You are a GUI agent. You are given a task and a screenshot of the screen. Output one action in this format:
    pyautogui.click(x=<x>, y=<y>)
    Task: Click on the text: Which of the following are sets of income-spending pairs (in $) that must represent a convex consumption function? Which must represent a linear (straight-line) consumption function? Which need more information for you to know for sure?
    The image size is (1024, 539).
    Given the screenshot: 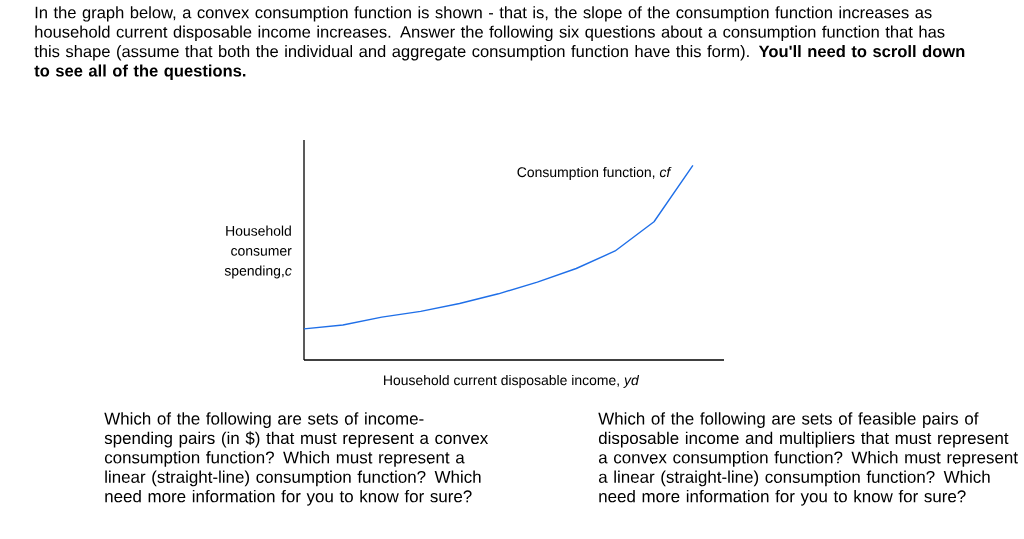 What is the action you would take?
    pyautogui.click(x=296, y=459)
    